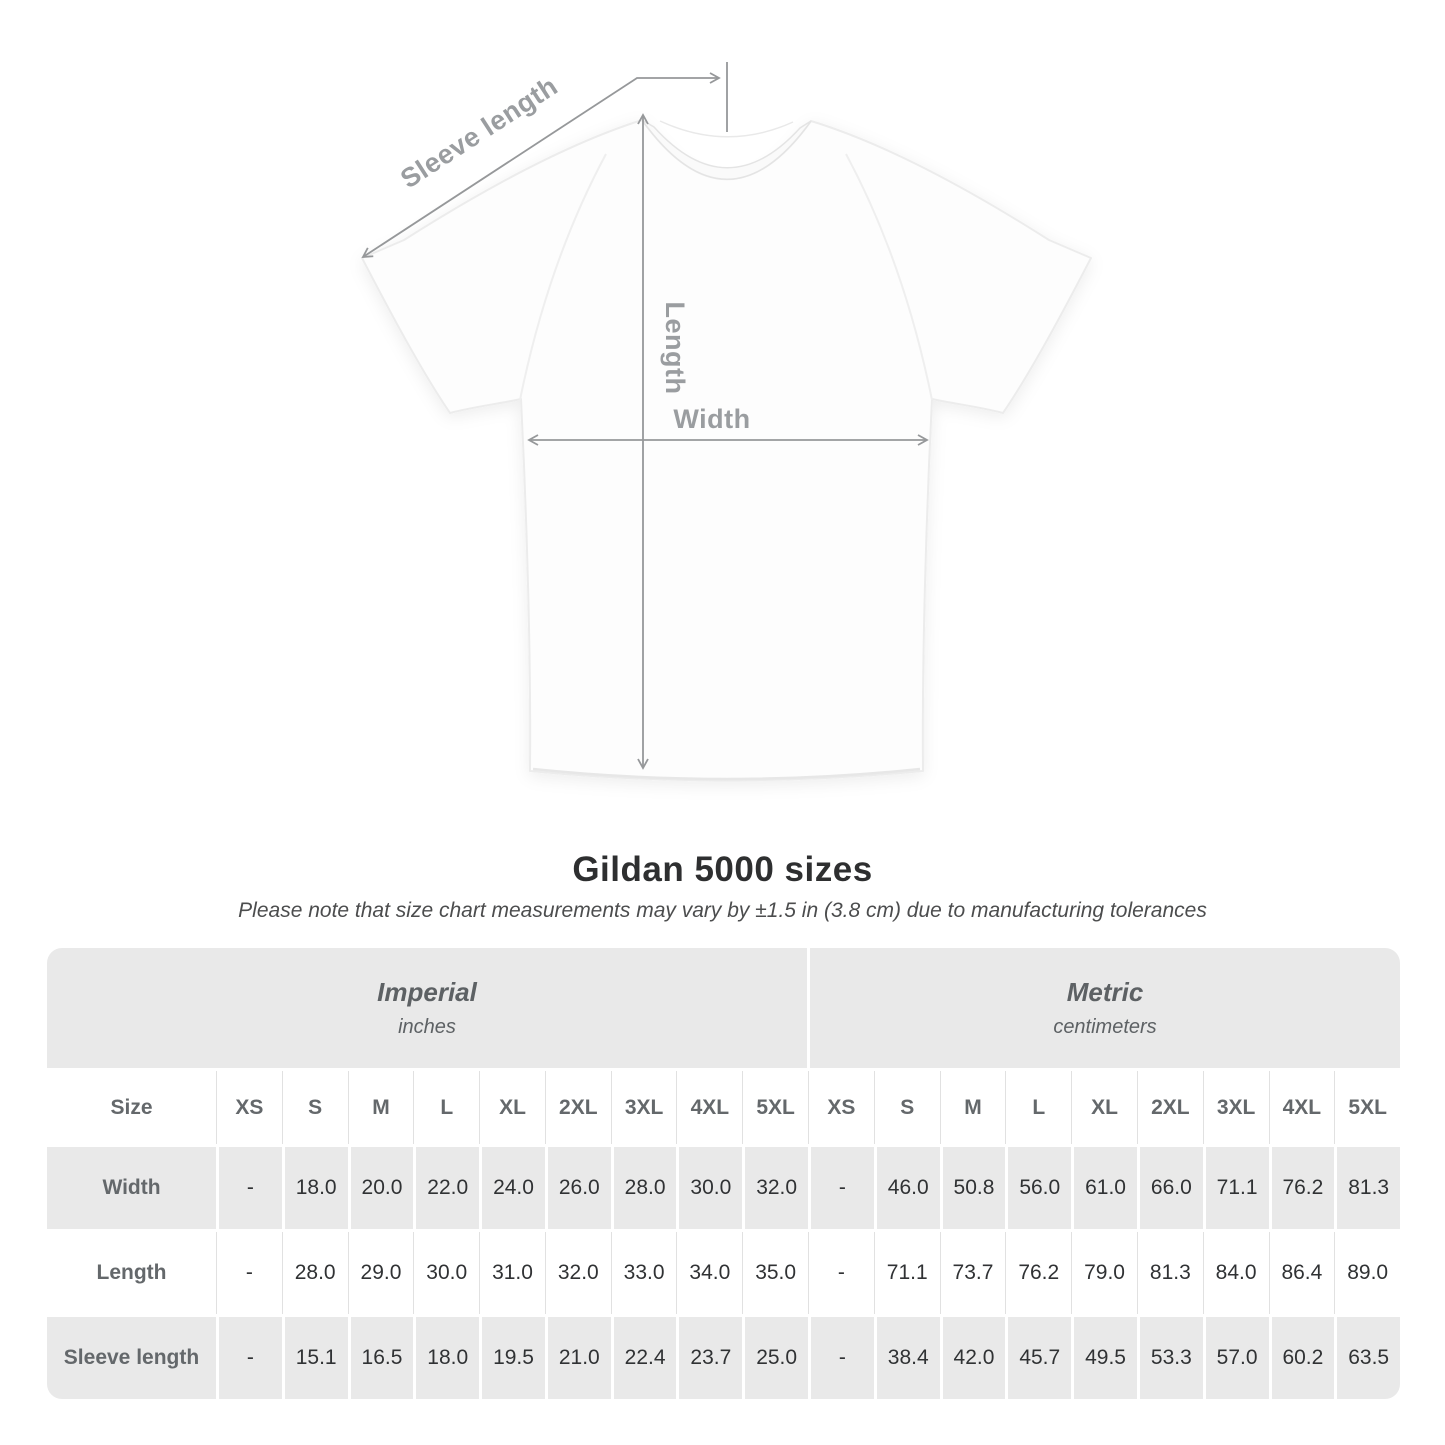  I want to click on measurement-value: 15.1, so click(316, 1358).